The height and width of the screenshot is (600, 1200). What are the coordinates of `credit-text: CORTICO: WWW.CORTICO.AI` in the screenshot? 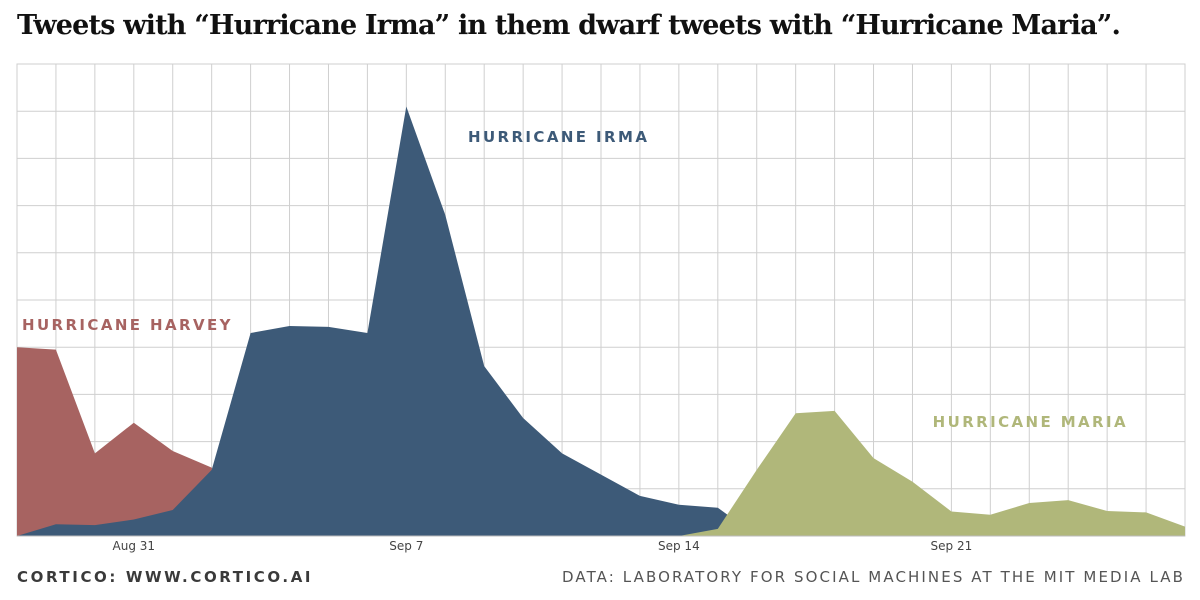 It's located at (165, 577).